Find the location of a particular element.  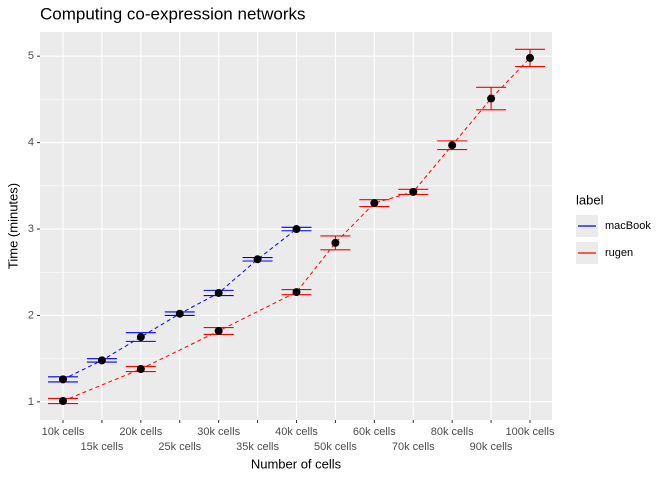

y-tick-label: 2 is located at coordinates (31, 315).